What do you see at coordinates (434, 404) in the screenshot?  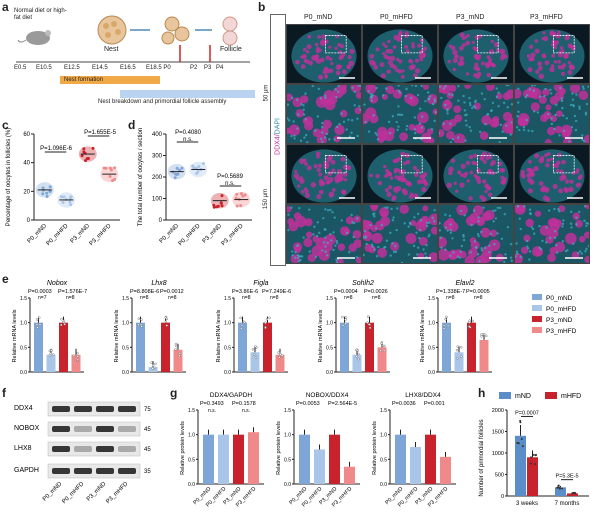 I see `p-value: P=0.001` at bounding box center [434, 404].